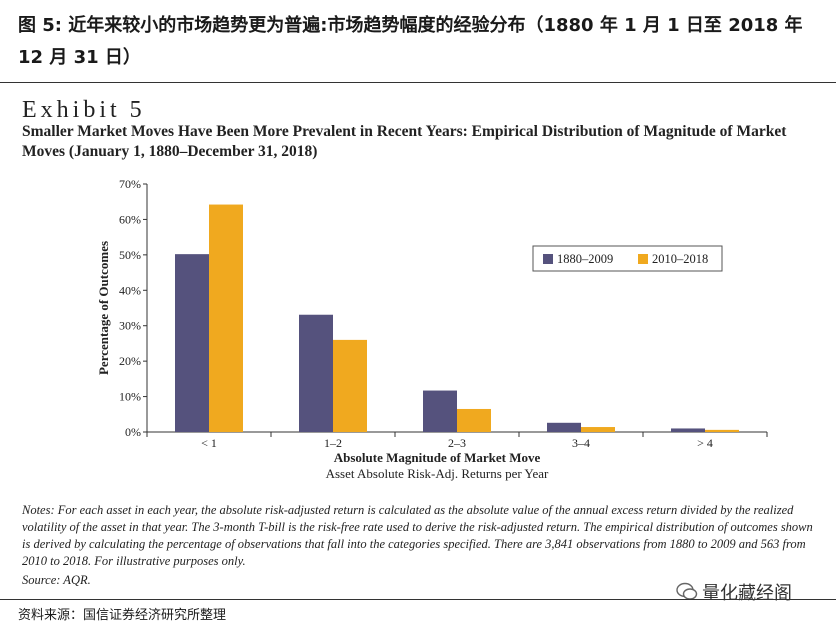 The image size is (836, 628). Describe the element at coordinates (133, 432) in the screenshot. I see `y-tick-label: 0%` at that location.